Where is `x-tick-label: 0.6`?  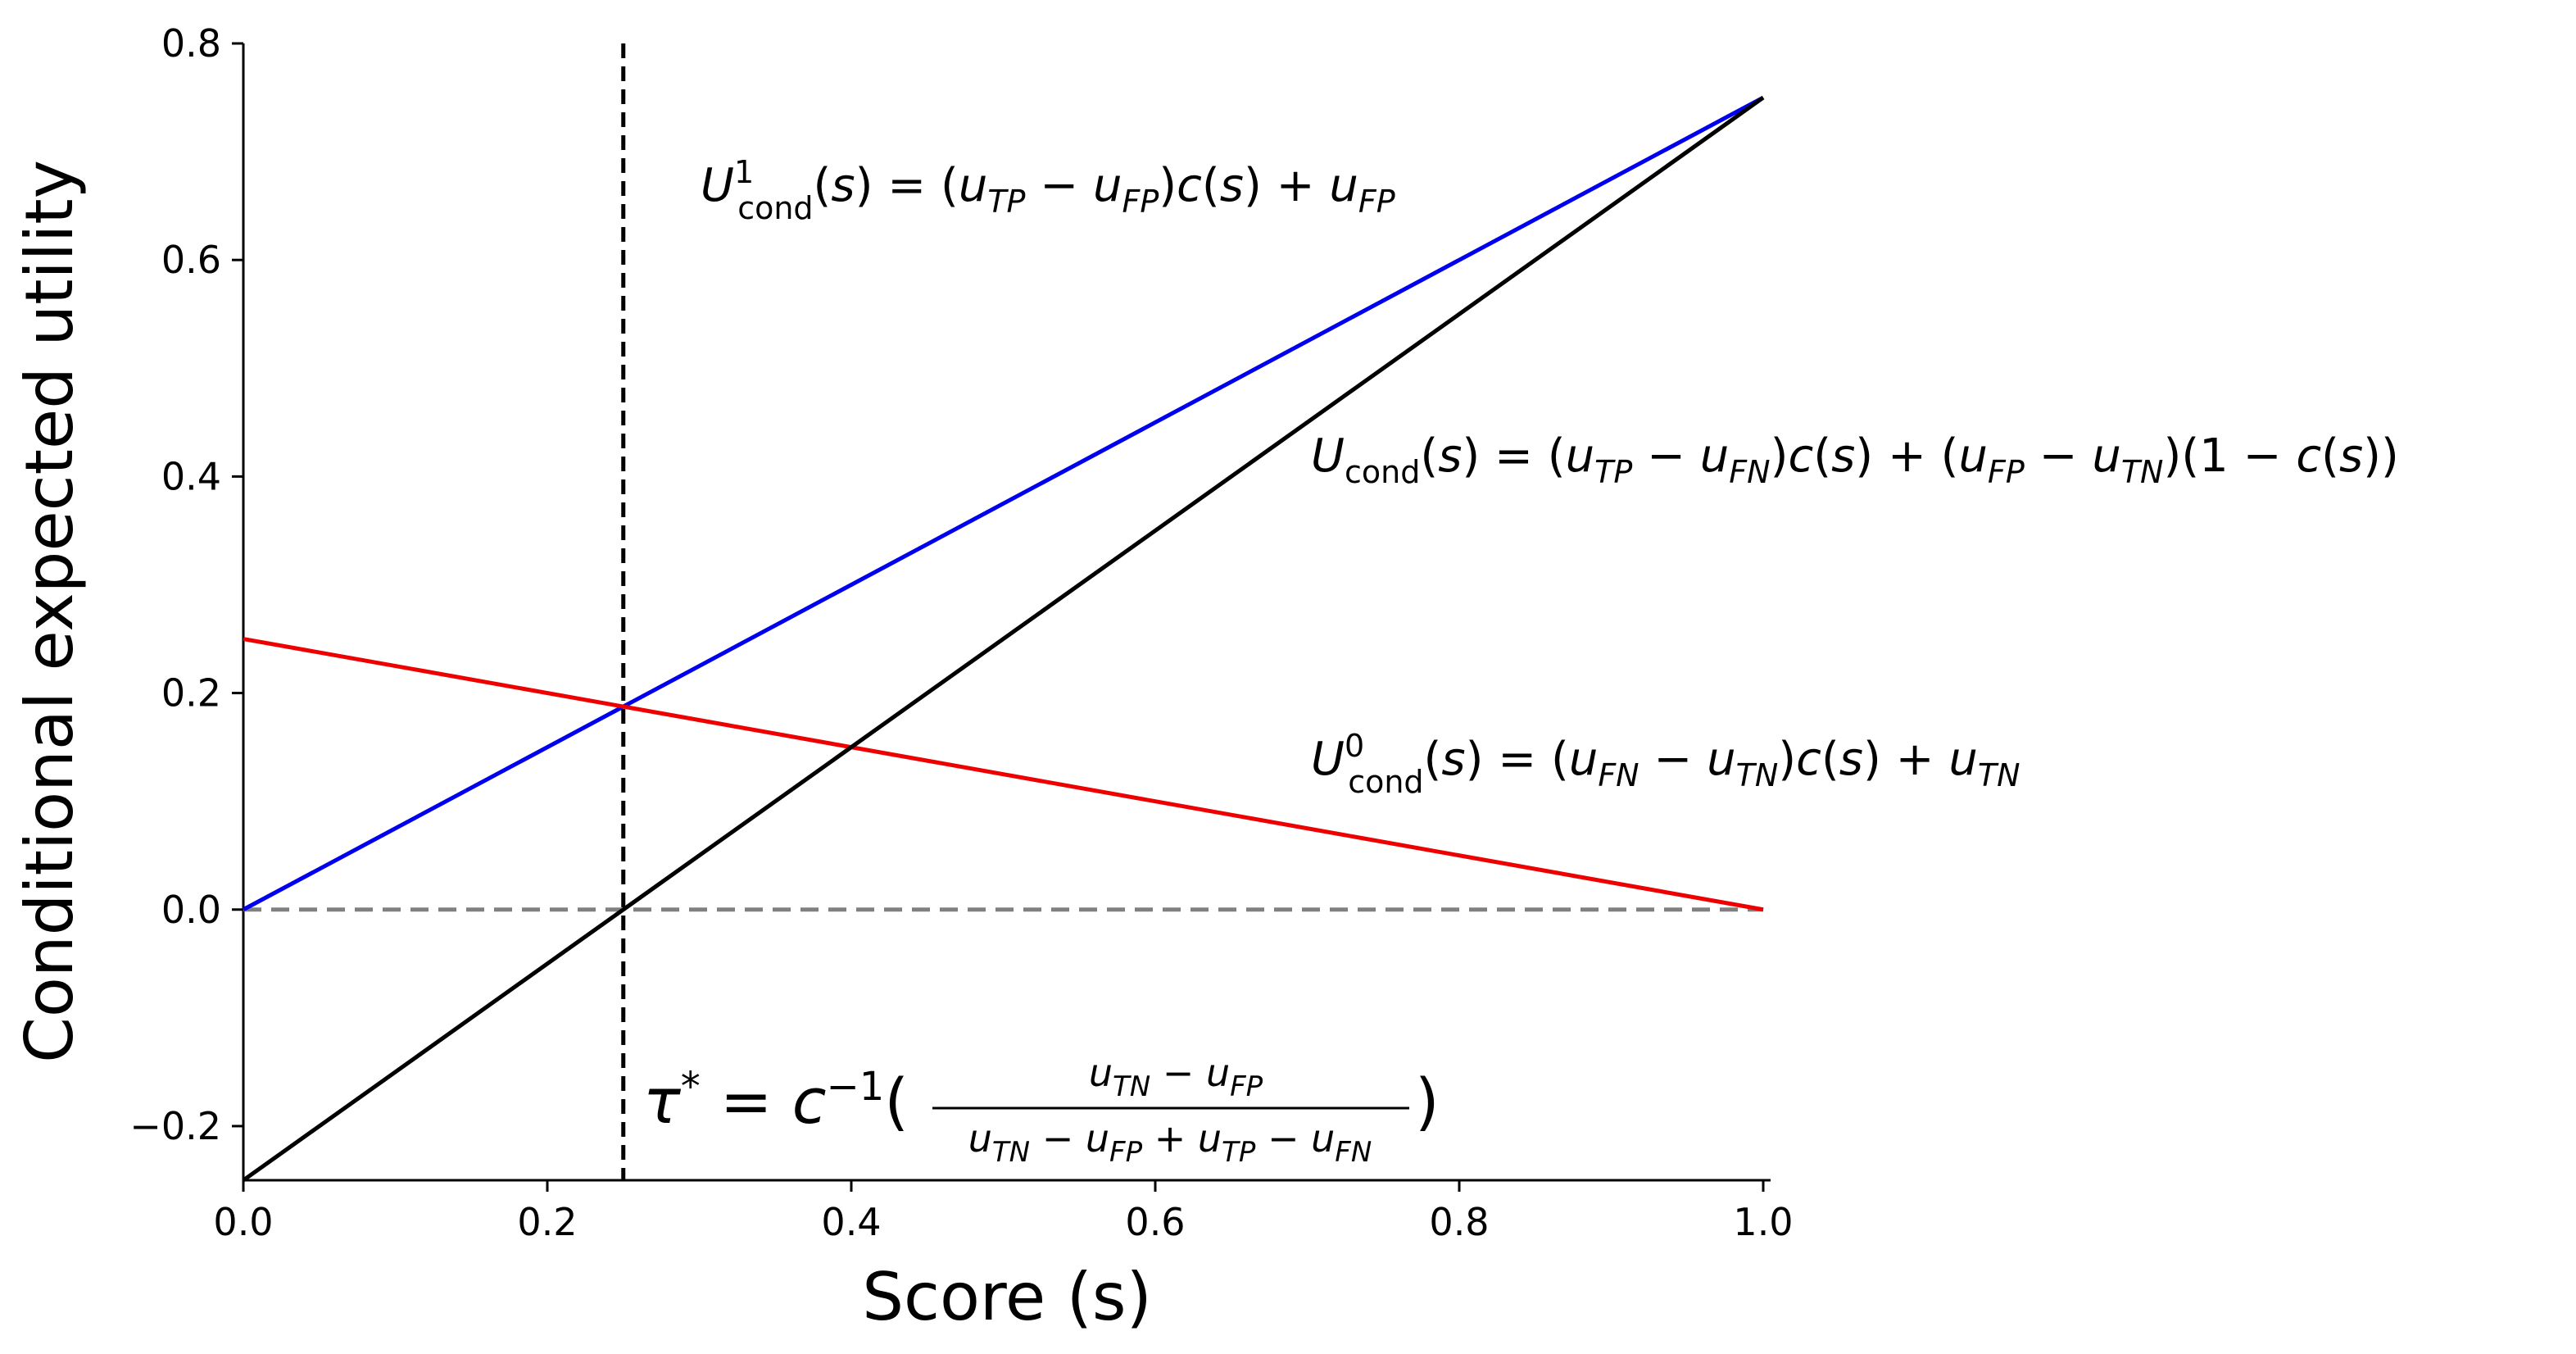
x-tick-label: 0.6 is located at coordinates (1155, 1222).